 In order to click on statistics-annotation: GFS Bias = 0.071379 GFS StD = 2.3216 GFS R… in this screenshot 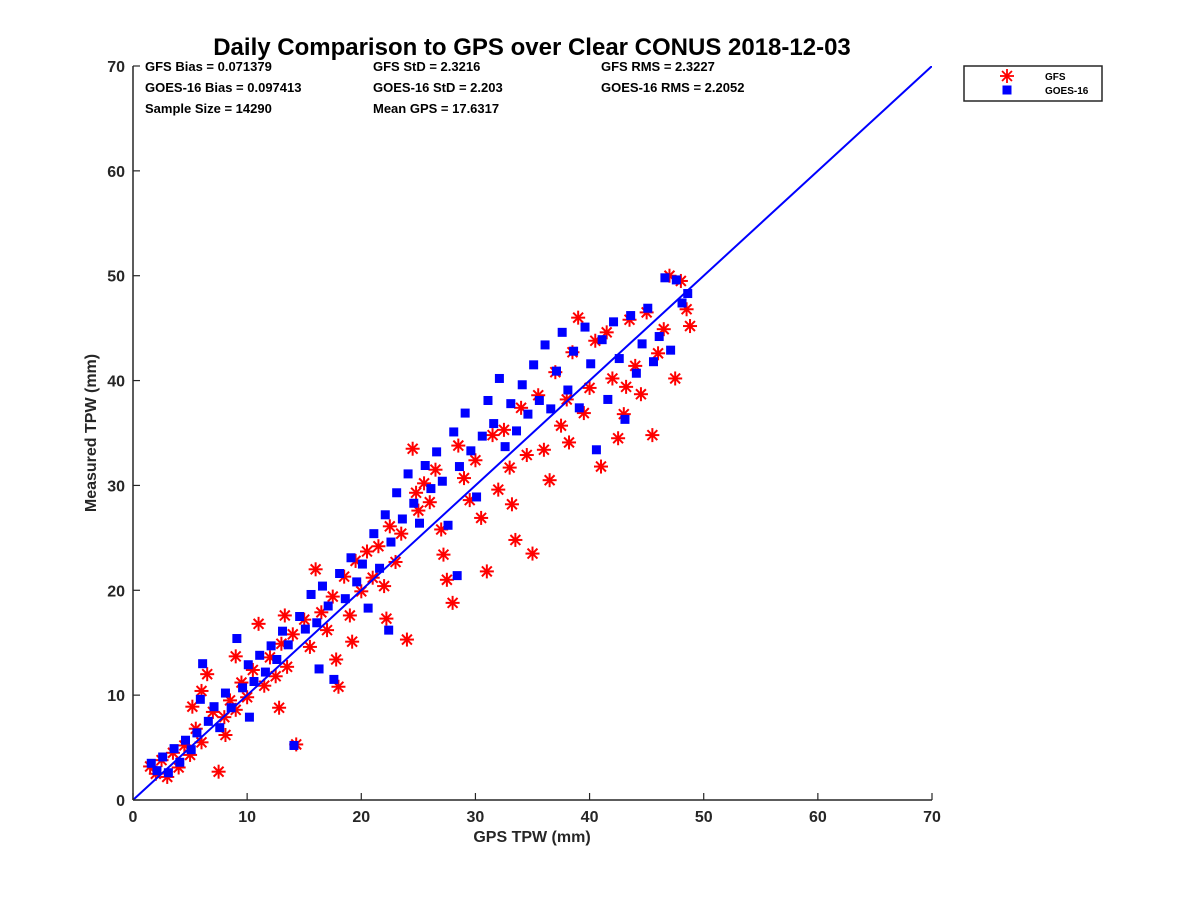, I will do `click(444, 87)`.